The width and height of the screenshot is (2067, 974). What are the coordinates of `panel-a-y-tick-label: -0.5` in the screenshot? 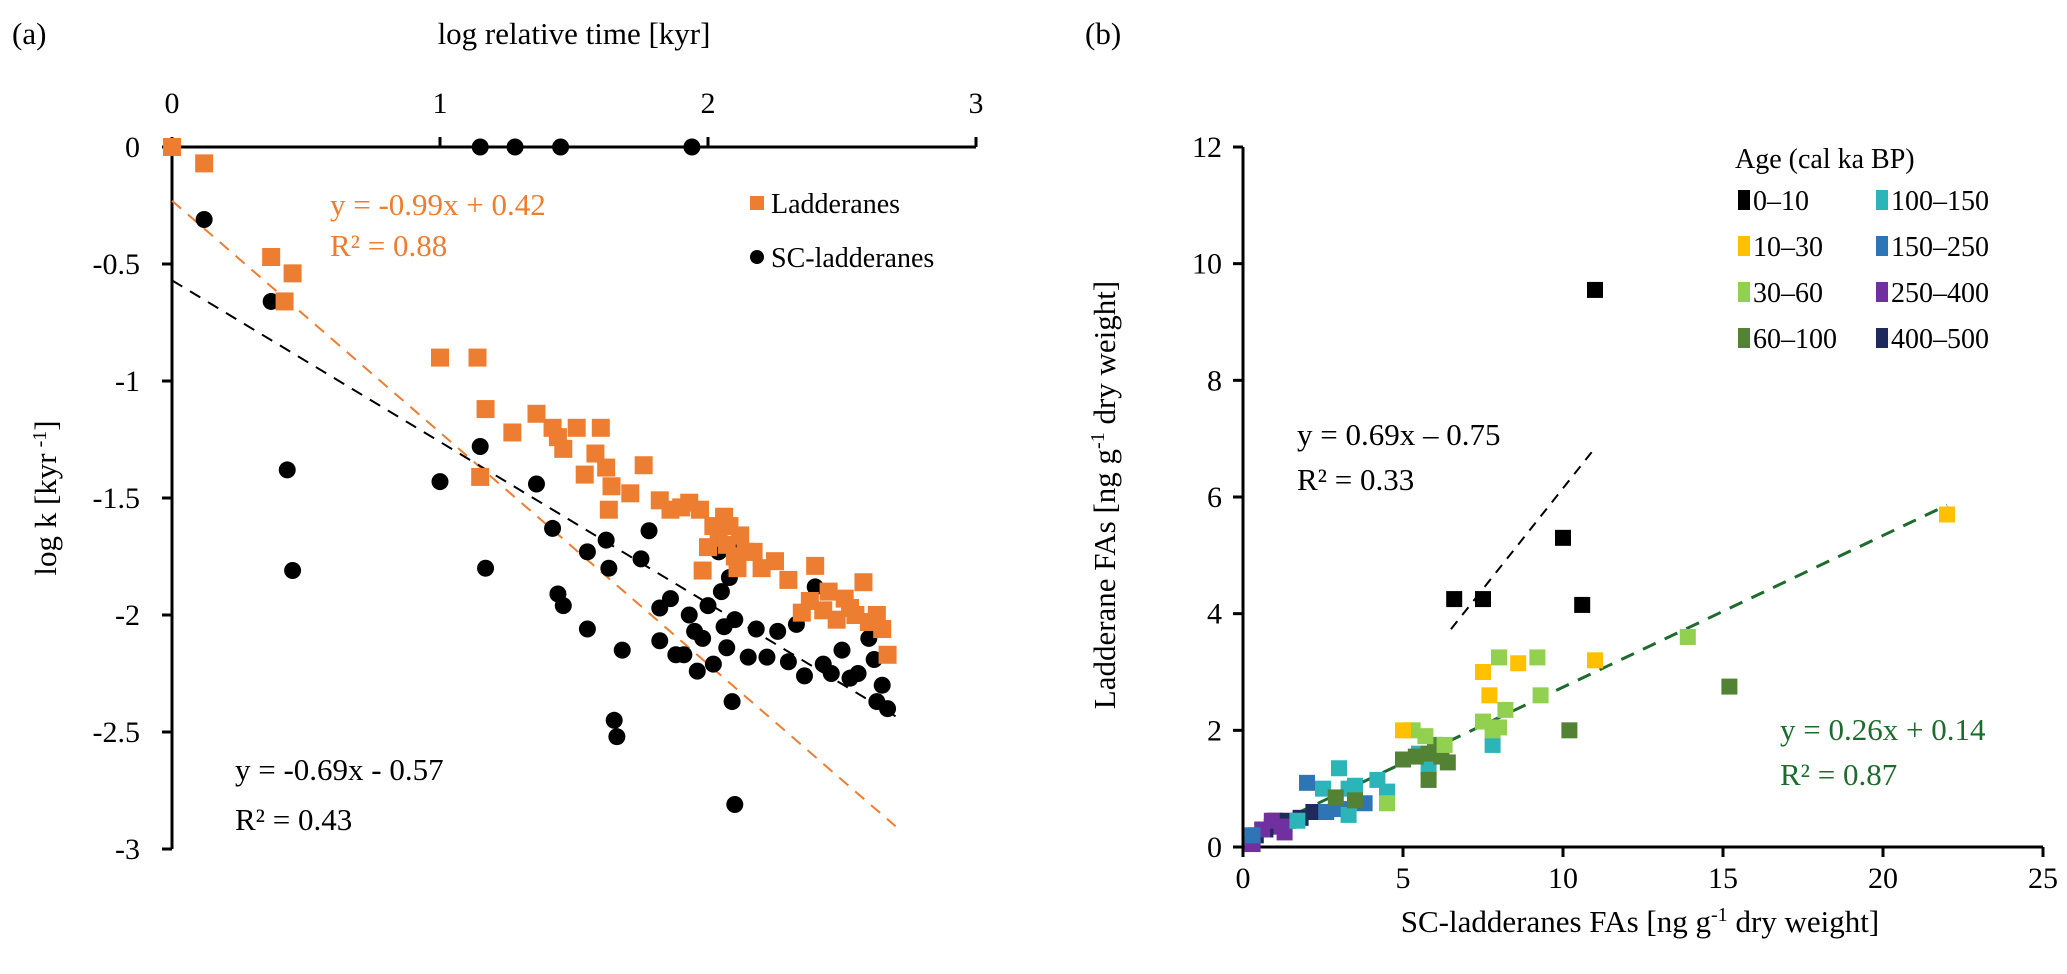 It's located at (117, 264).